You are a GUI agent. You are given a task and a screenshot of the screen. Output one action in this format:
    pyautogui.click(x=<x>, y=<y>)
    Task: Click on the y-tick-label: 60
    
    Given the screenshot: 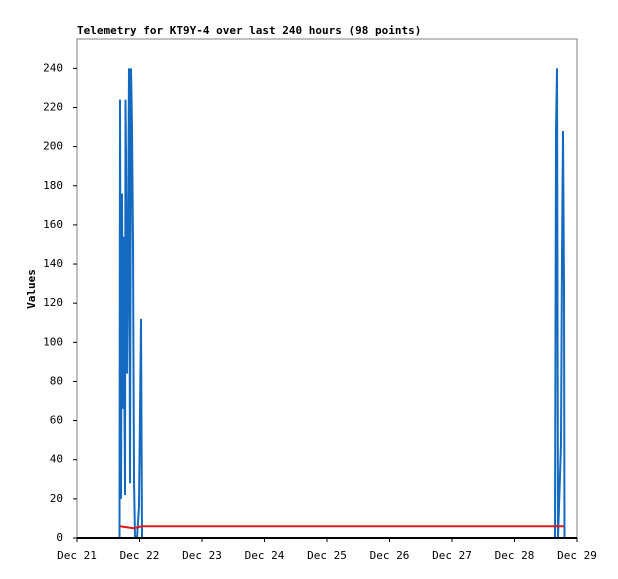 What is the action you would take?
    pyautogui.click(x=56, y=420)
    